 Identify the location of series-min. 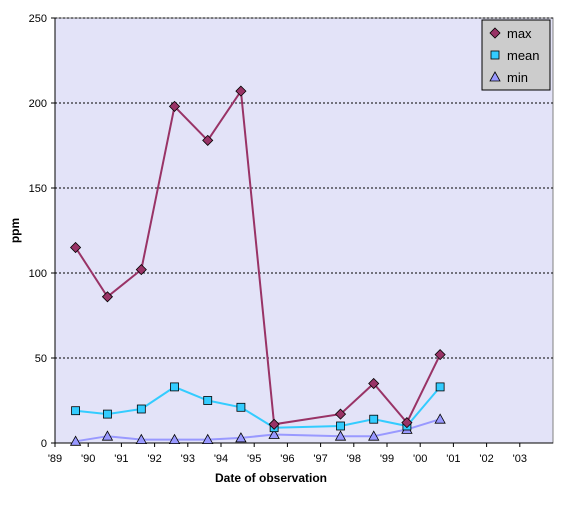
(257, 429).